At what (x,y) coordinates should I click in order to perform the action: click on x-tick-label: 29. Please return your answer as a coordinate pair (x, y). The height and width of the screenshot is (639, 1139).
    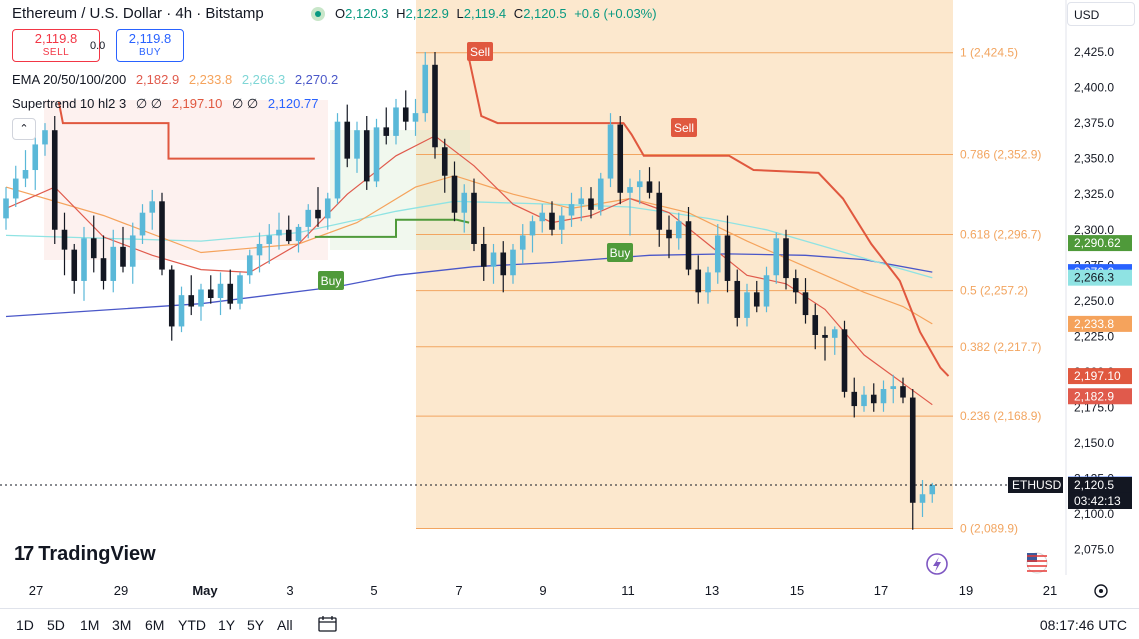
    Looking at the image, I should click on (121, 590).